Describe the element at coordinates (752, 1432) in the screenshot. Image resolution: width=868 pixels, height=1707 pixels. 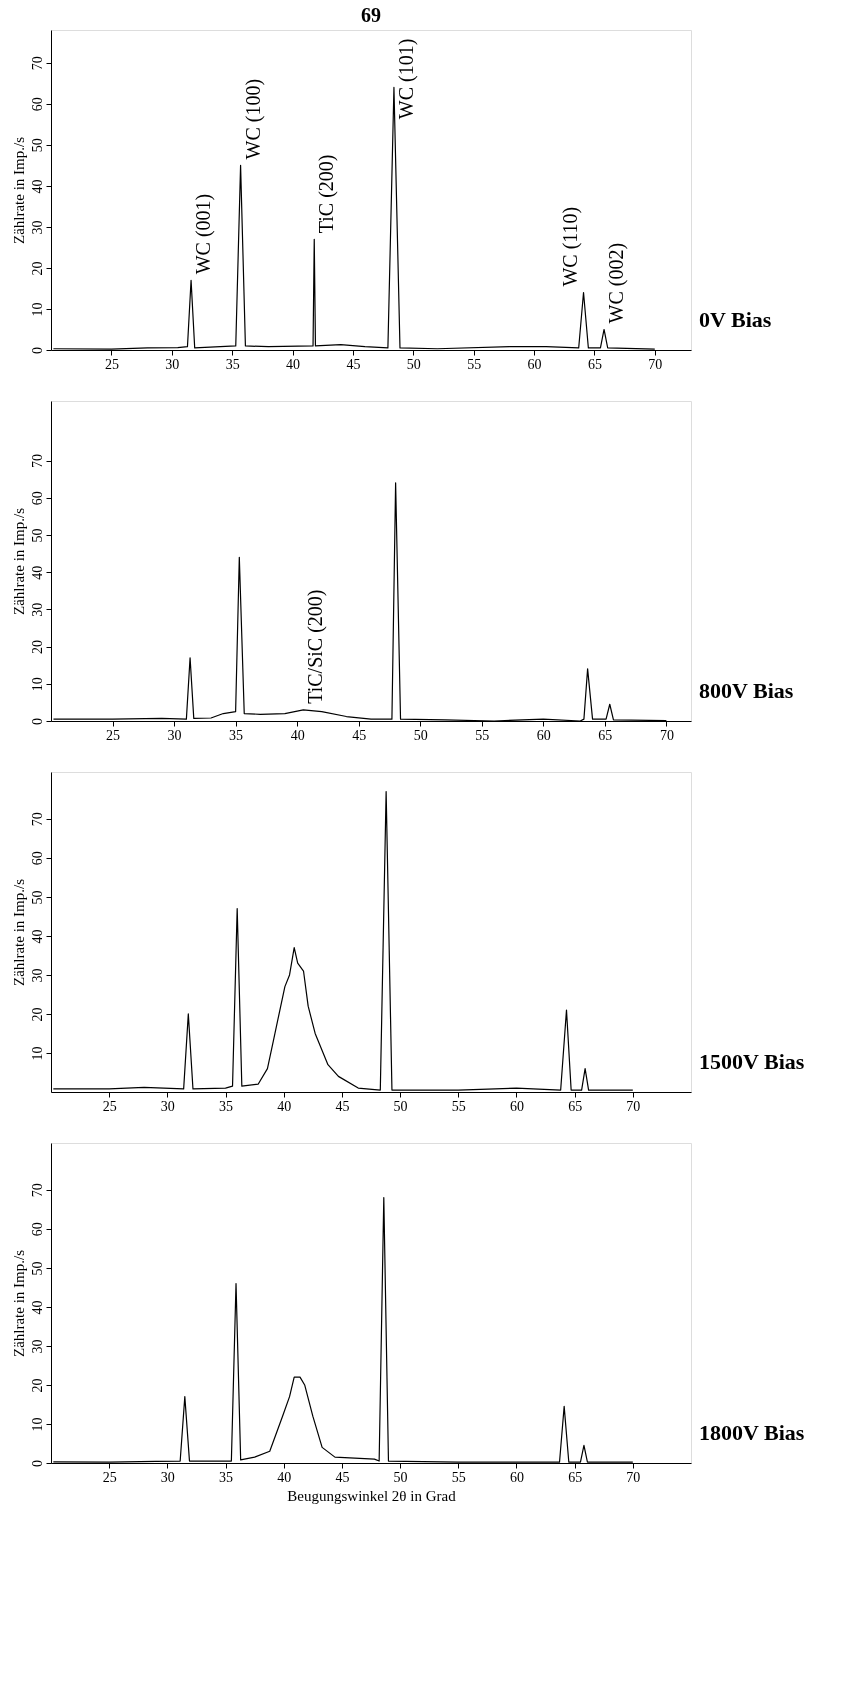
I see `text: 1800V Bias` at that location.